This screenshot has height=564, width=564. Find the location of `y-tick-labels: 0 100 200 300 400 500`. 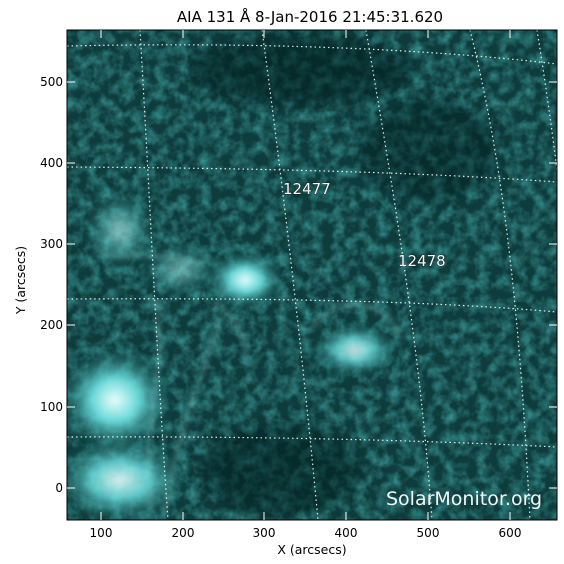

y-tick-labels: 0 100 200 300 400 500 is located at coordinates (51, 285).